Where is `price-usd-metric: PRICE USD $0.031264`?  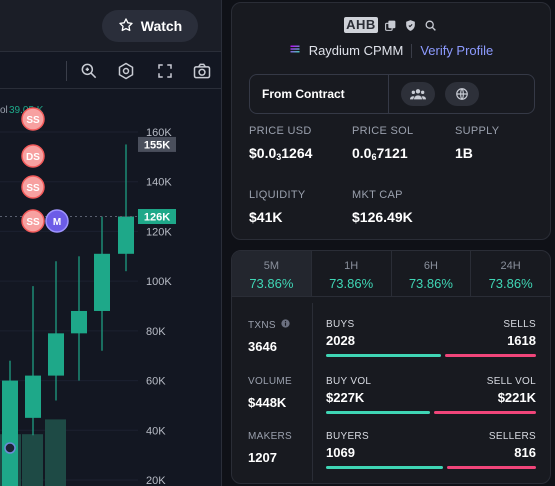 price-usd-metric: PRICE USD $0.031264 is located at coordinates (280, 143).